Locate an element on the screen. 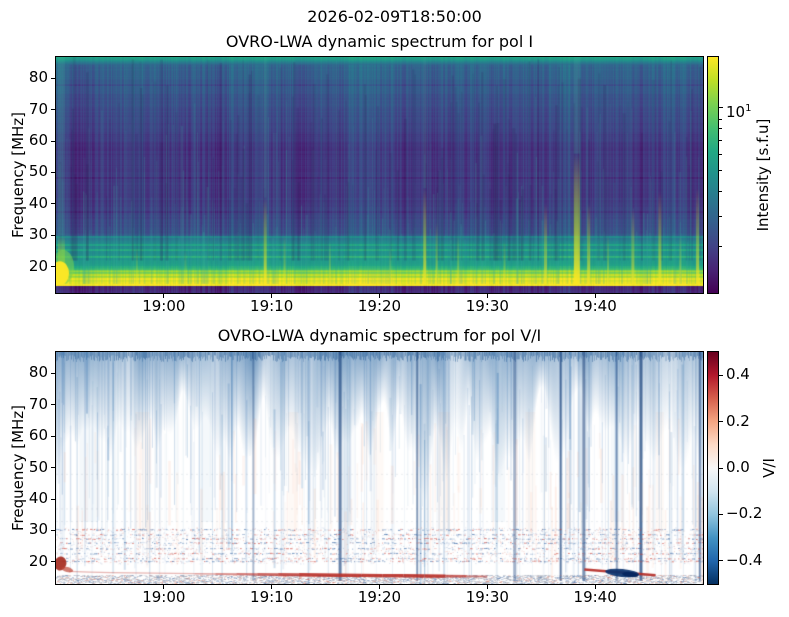 The image size is (789, 617). panel-pol-i-title: OVRO-LWA dynamic spectrum for pol I is located at coordinates (379, 41).